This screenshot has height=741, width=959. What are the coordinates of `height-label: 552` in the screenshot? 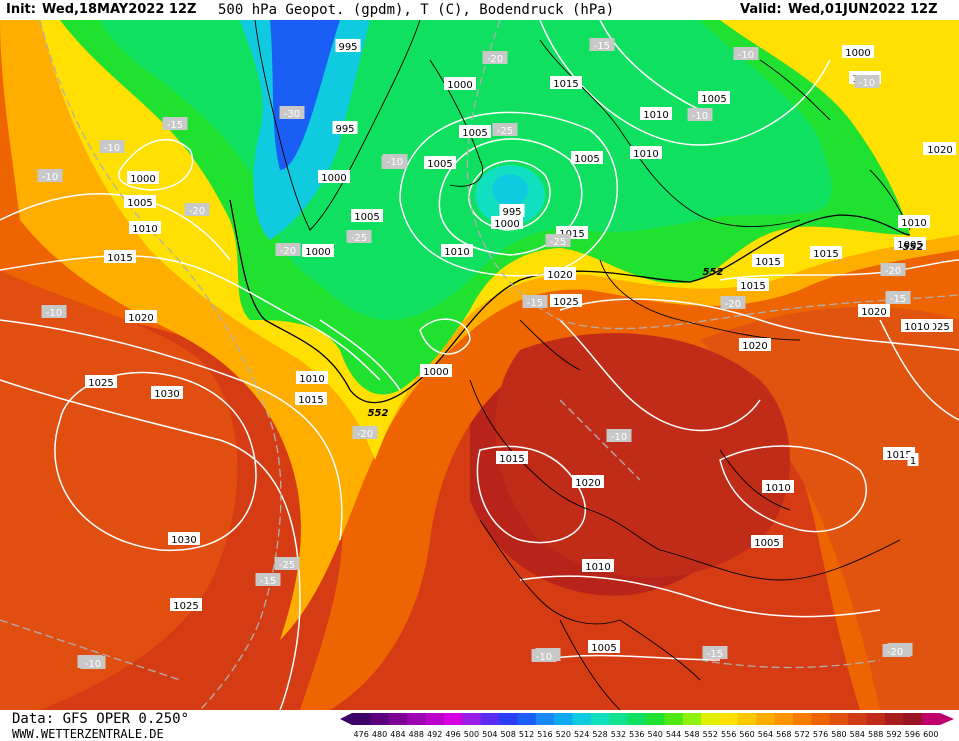 It's located at (378, 413).